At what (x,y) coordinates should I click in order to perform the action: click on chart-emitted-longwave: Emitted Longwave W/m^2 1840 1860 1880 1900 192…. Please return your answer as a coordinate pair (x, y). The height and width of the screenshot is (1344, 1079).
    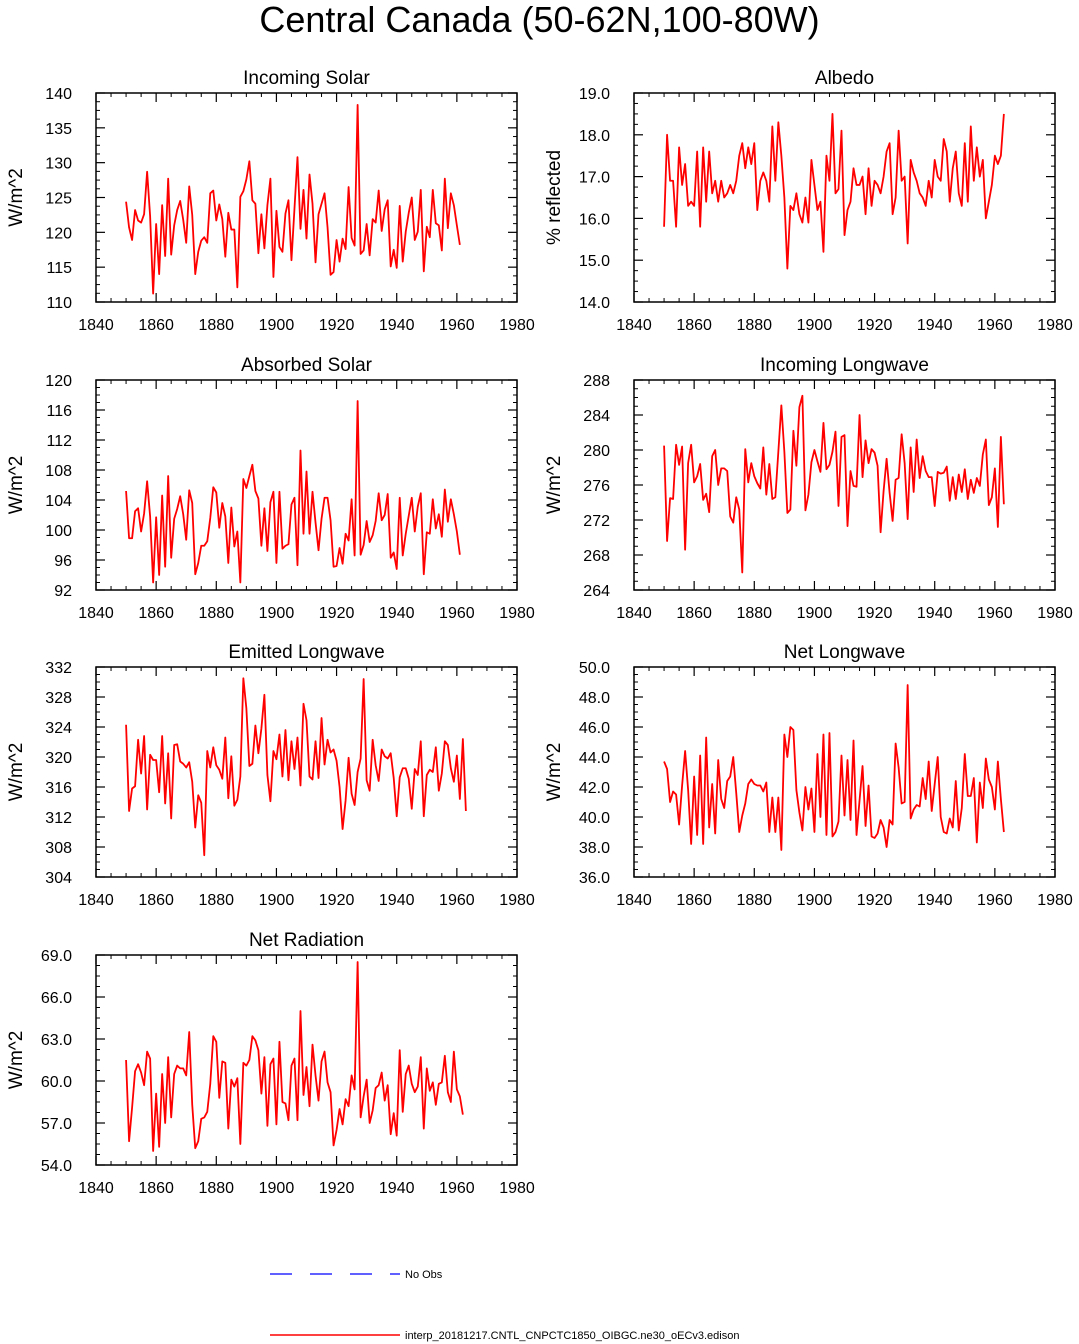
    Looking at the image, I should click on (270, 775).